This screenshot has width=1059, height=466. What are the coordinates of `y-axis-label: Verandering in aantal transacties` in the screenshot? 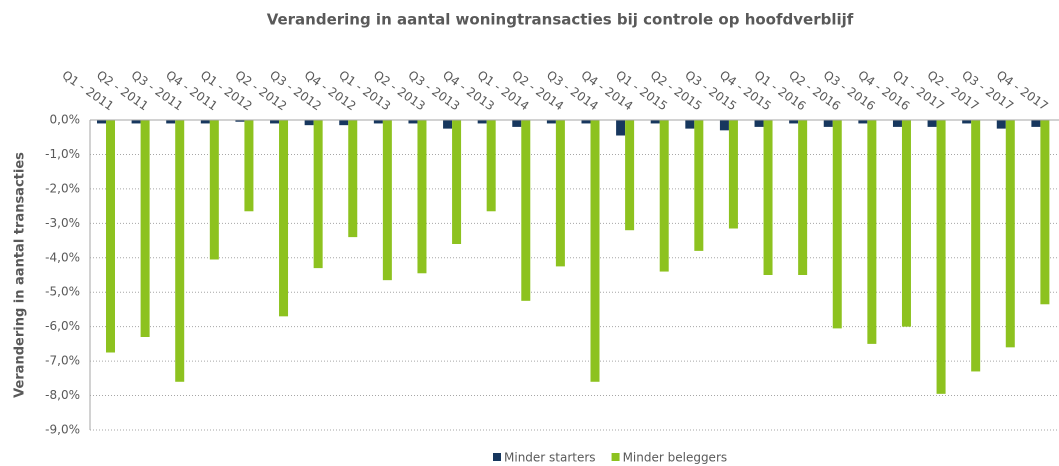 It's located at (20, 275).